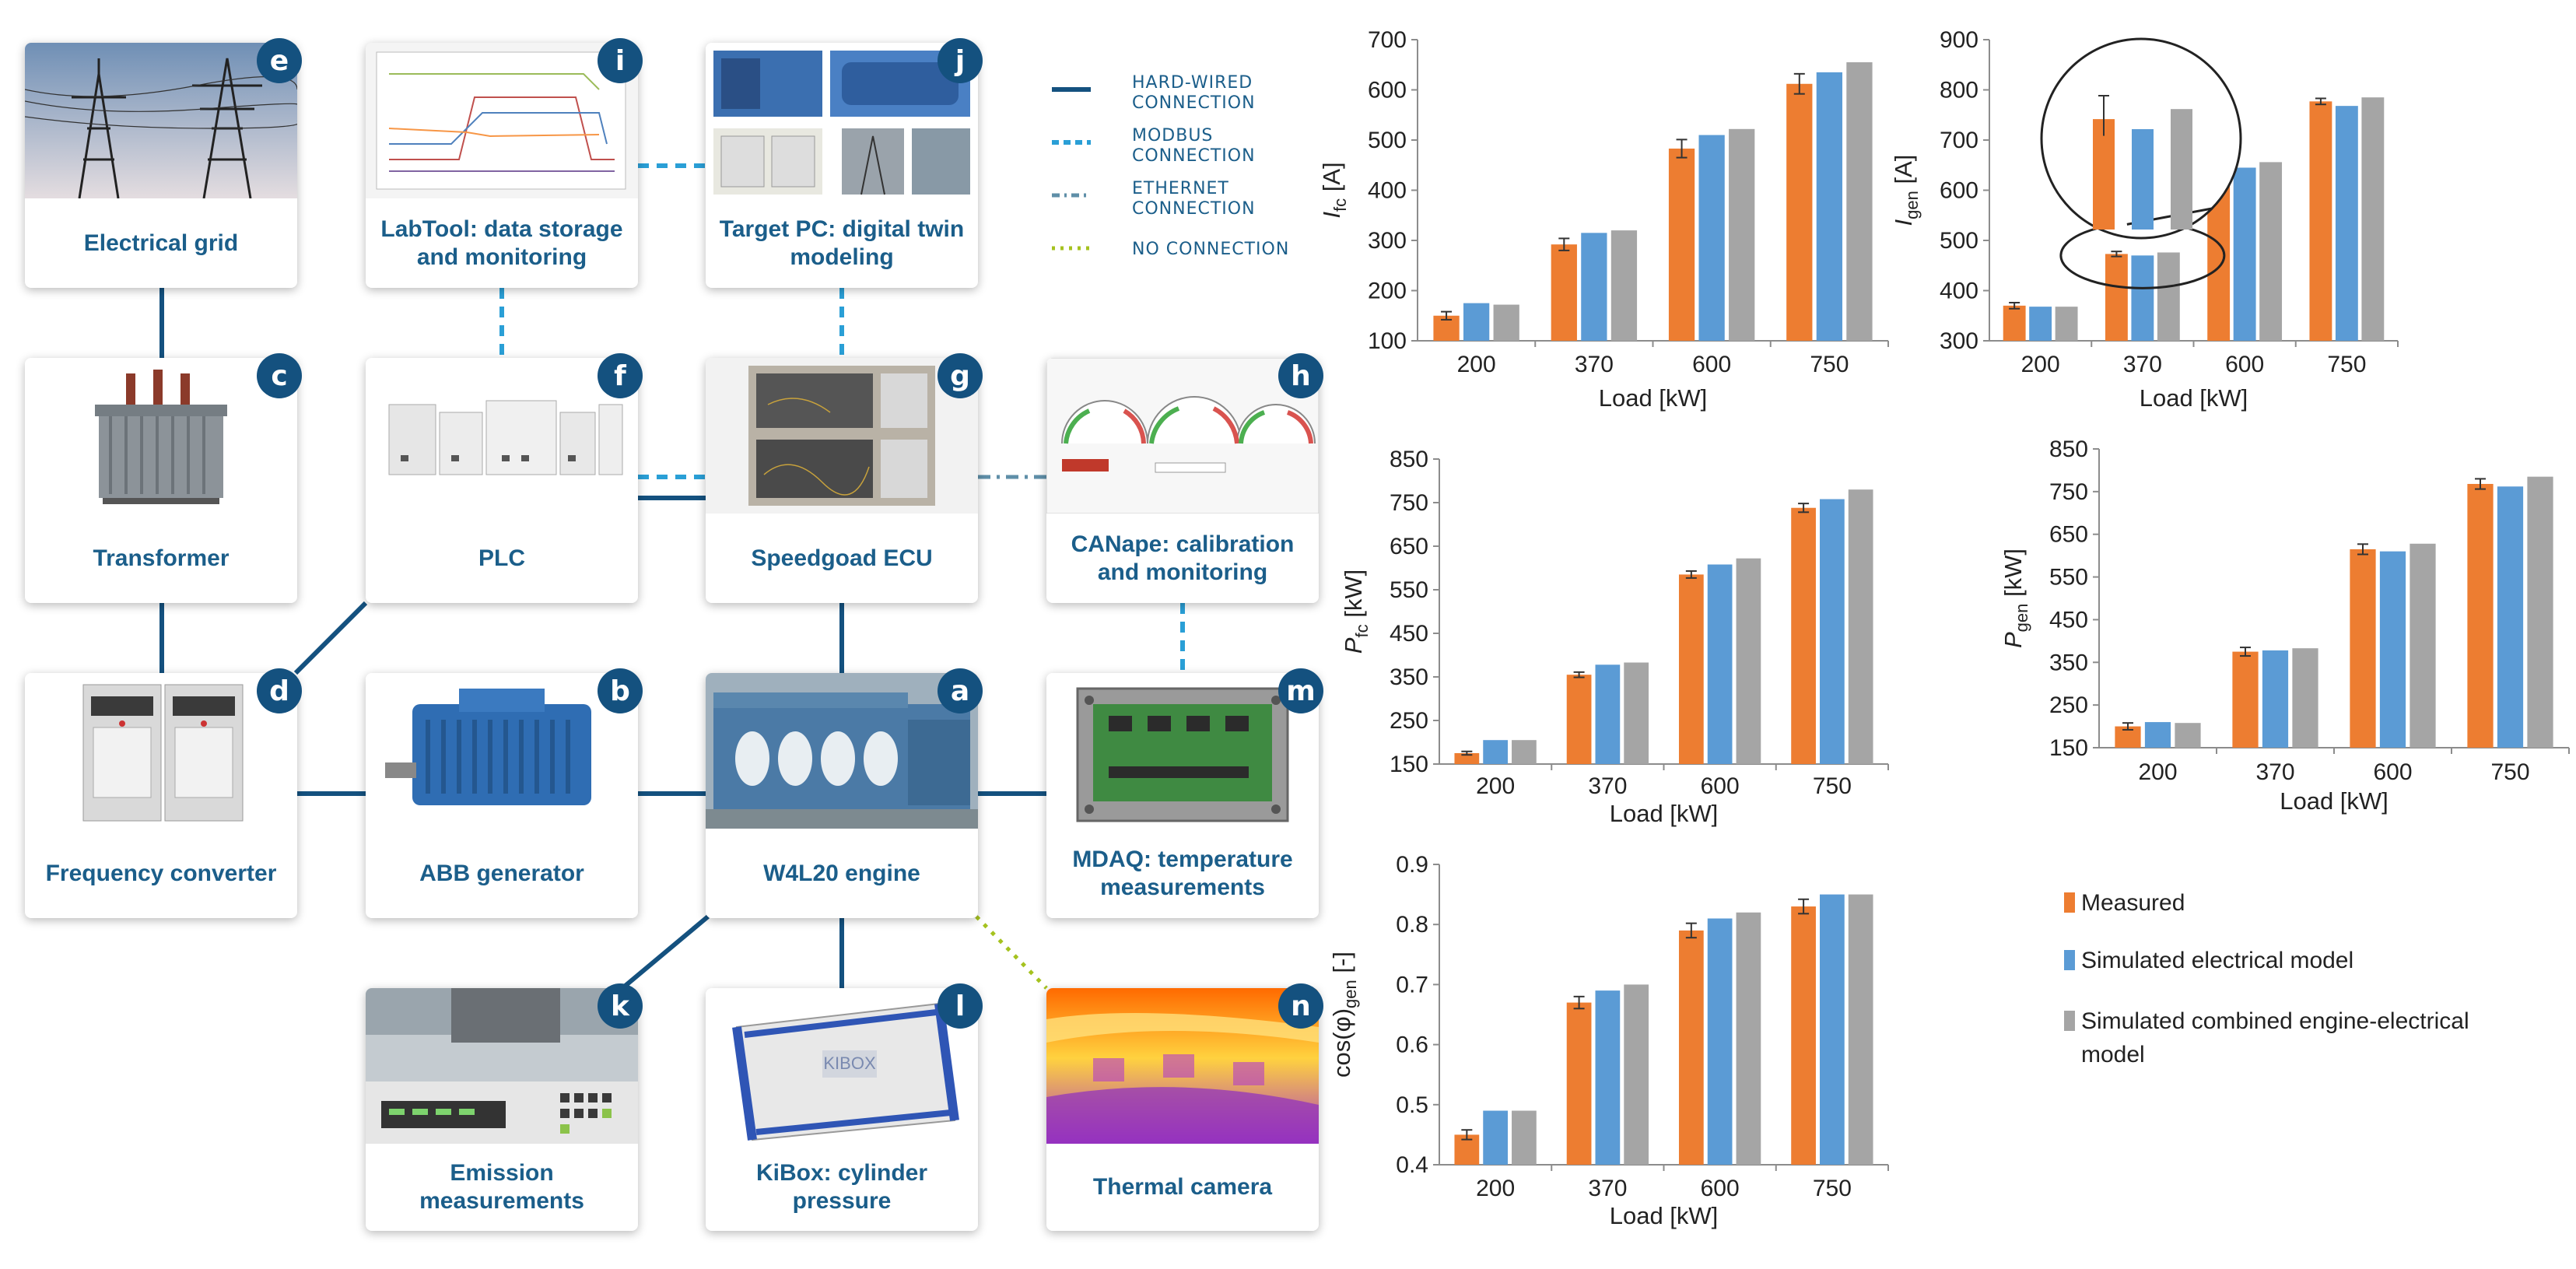 This screenshot has width=2576, height=1269. What do you see at coordinates (960, 60) in the screenshot?
I see `badge-j: j` at bounding box center [960, 60].